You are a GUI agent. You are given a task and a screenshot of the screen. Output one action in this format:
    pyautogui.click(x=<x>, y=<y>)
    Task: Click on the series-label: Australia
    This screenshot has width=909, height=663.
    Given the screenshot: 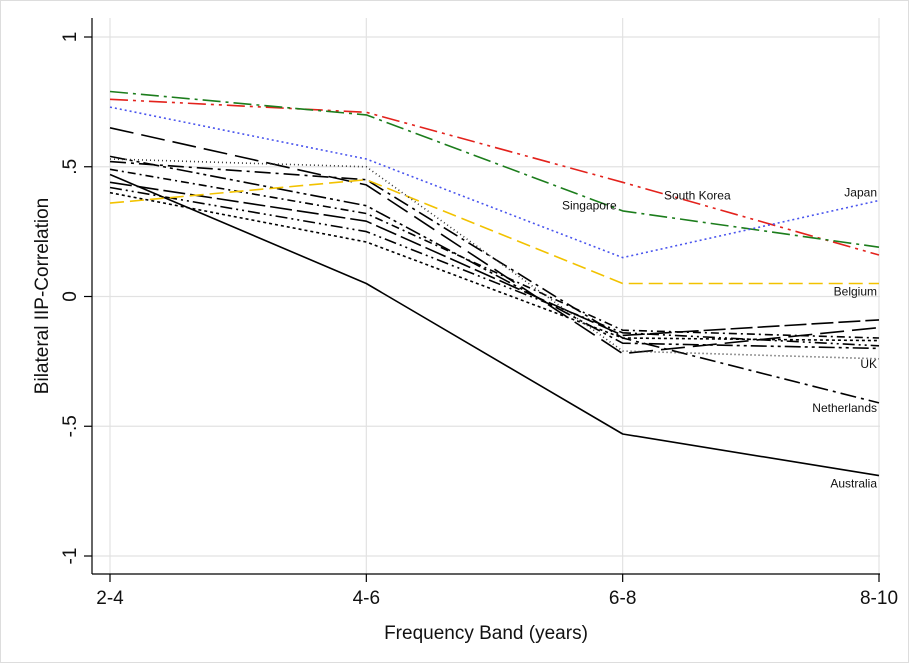 What is the action you would take?
    pyautogui.click(x=853, y=483)
    